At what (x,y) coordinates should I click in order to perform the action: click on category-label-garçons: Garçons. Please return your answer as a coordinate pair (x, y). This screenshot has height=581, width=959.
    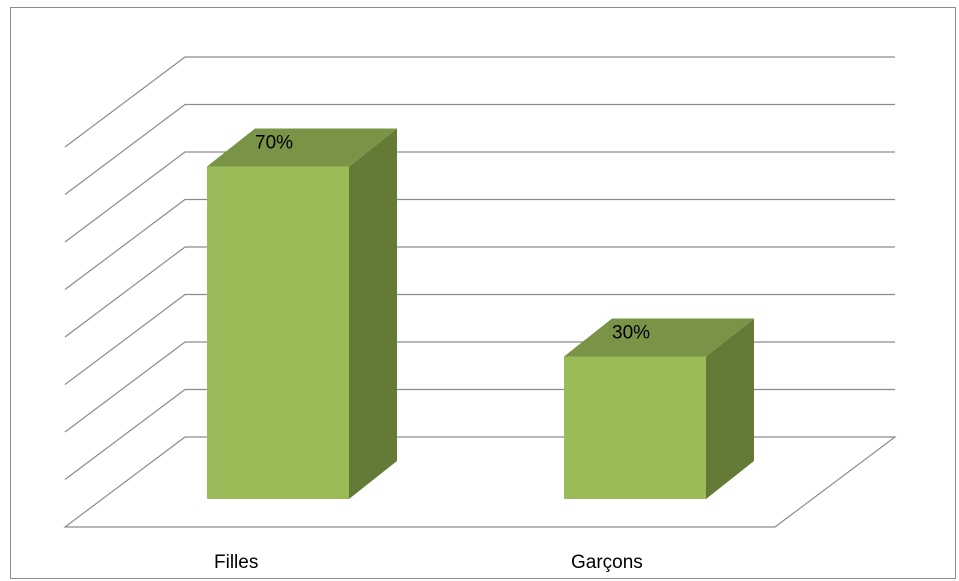
    Looking at the image, I should click on (607, 562).